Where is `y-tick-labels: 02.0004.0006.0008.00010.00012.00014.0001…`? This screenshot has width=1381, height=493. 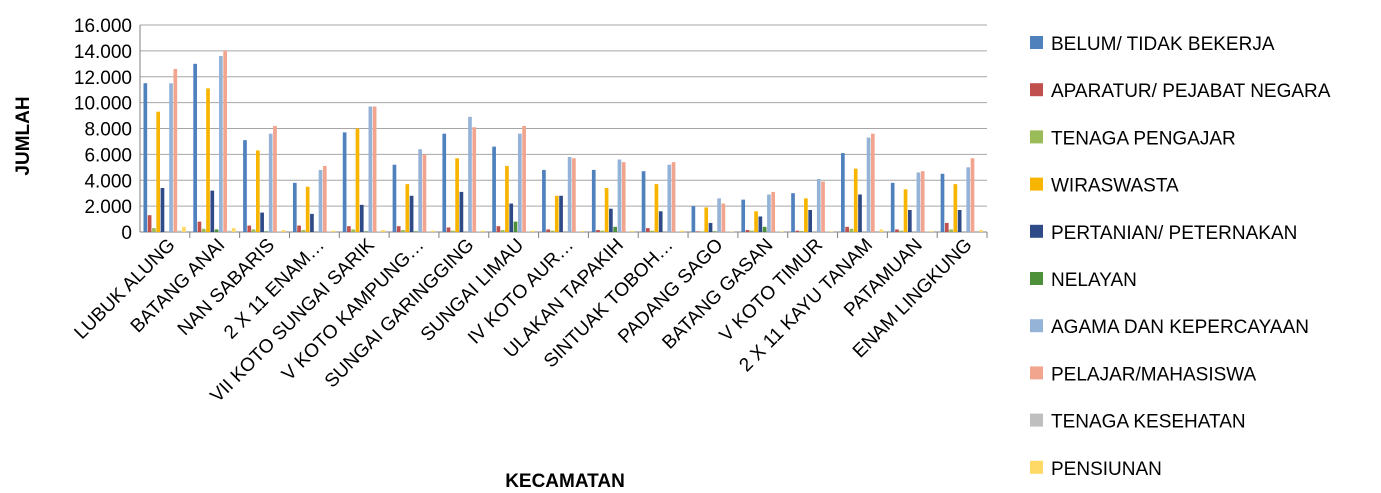 y-tick-labels: 02.0004.0006.0008.00010.00012.00014.0001… is located at coordinates (103, 130).